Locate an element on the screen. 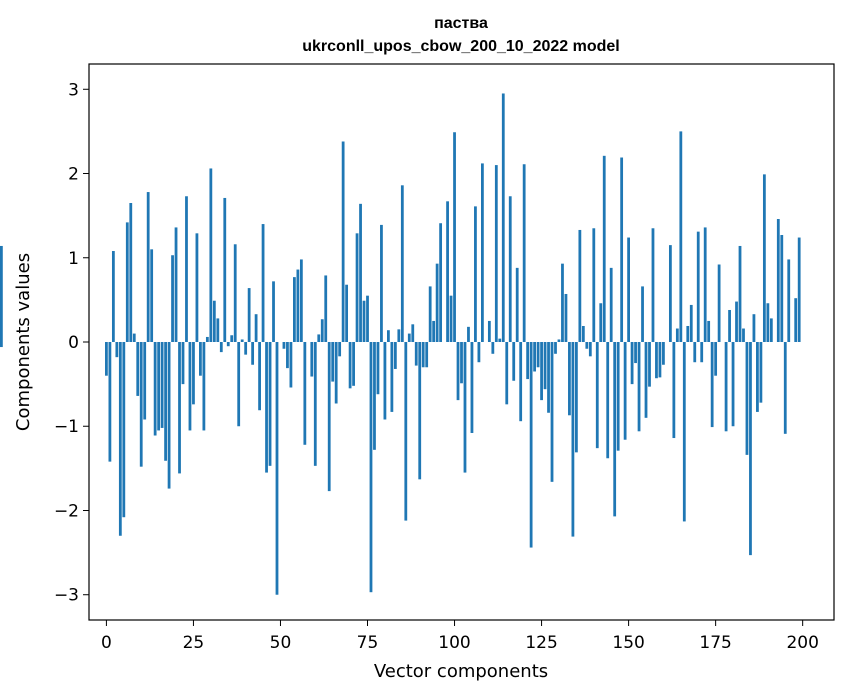 The height and width of the screenshot is (696, 847). chart-title-line2: ukrconll_upos_cbow_200_10_2022 model is located at coordinates (460, 46).